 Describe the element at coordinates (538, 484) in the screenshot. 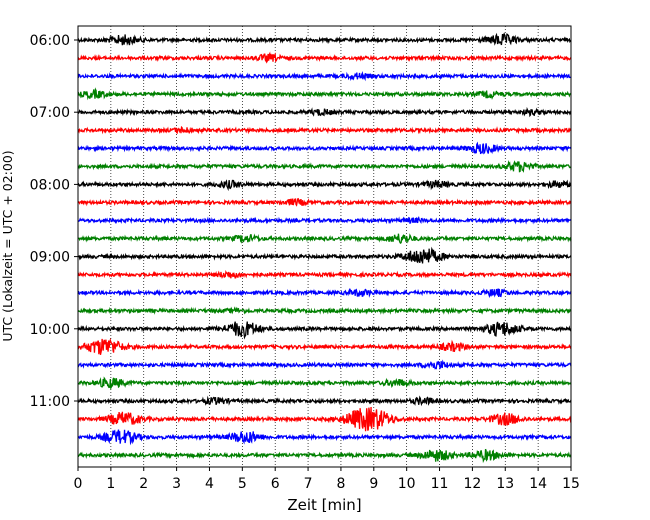

I see `x-tick-label-14: 14` at that location.